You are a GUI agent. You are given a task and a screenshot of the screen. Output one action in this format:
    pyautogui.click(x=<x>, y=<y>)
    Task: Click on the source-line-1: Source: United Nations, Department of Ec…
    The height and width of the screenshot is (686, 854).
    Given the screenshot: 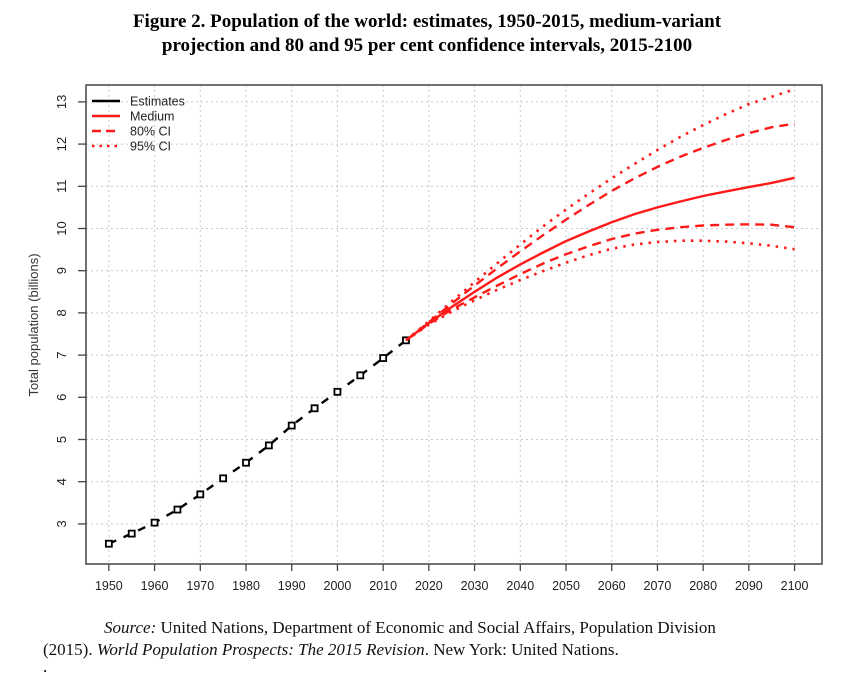 What is the action you would take?
    pyautogui.click(x=443, y=628)
    